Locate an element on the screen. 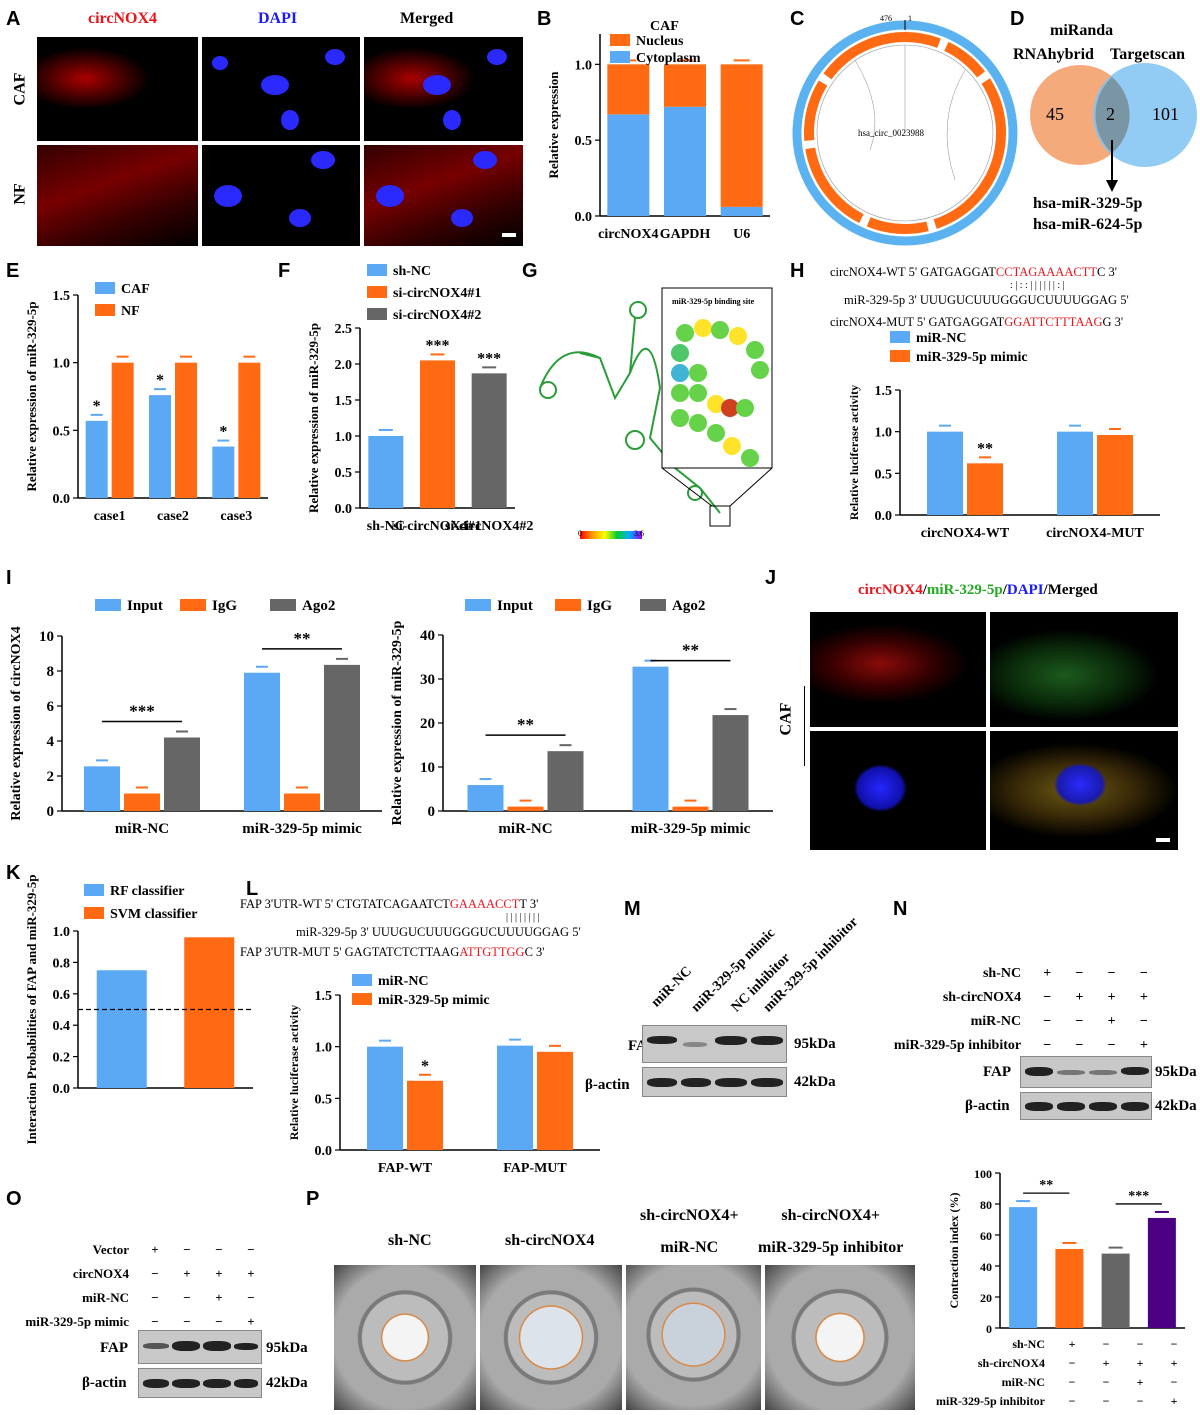 The image size is (1200, 1415). condition-row: miR-329-5p inhibitor − − − + is located at coordinates (1010, 1046).